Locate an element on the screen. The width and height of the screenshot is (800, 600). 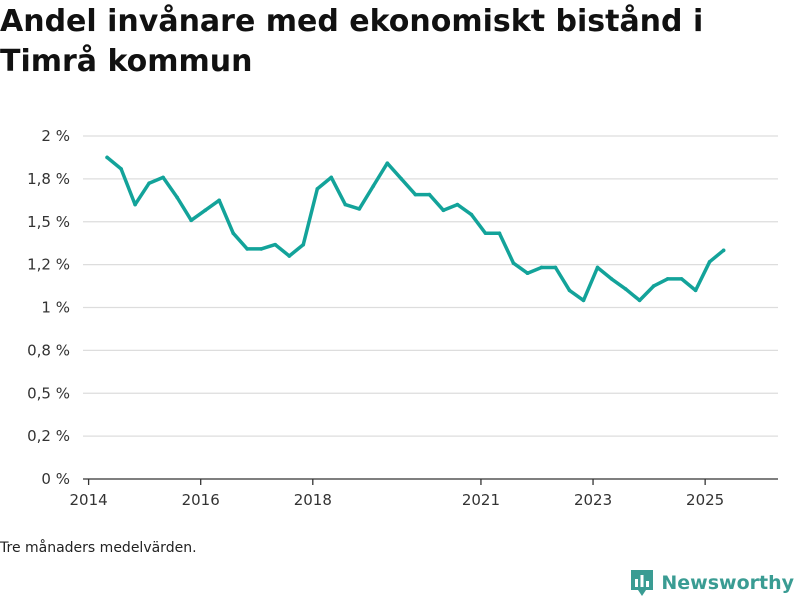
y-tick-label: 0,8 % is located at coordinates (48, 350).